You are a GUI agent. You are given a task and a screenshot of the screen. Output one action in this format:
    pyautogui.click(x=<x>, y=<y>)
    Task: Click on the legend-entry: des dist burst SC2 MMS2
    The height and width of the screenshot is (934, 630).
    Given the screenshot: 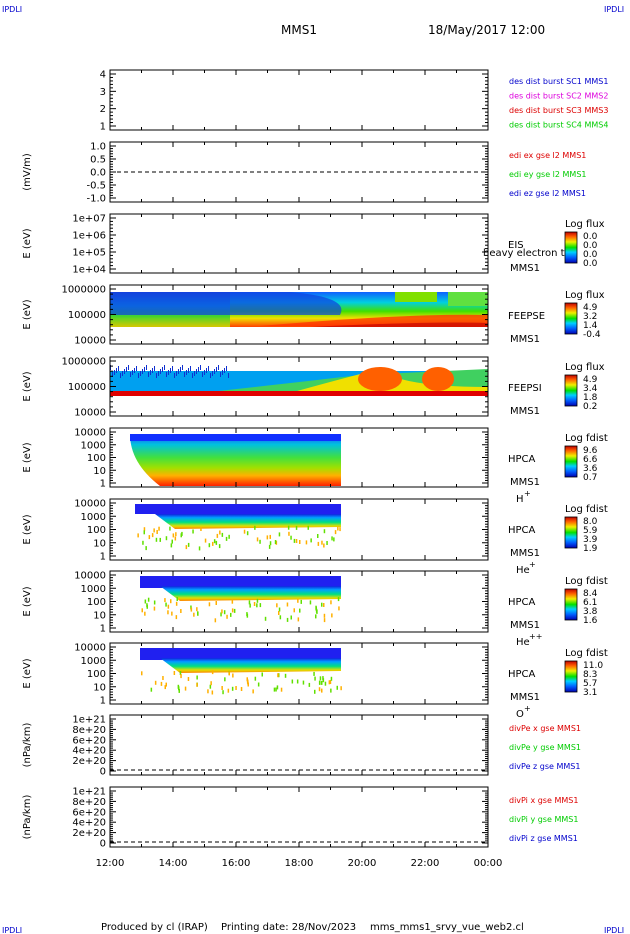 What is the action you would take?
    pyautogui.click(x=558, y=96)
    